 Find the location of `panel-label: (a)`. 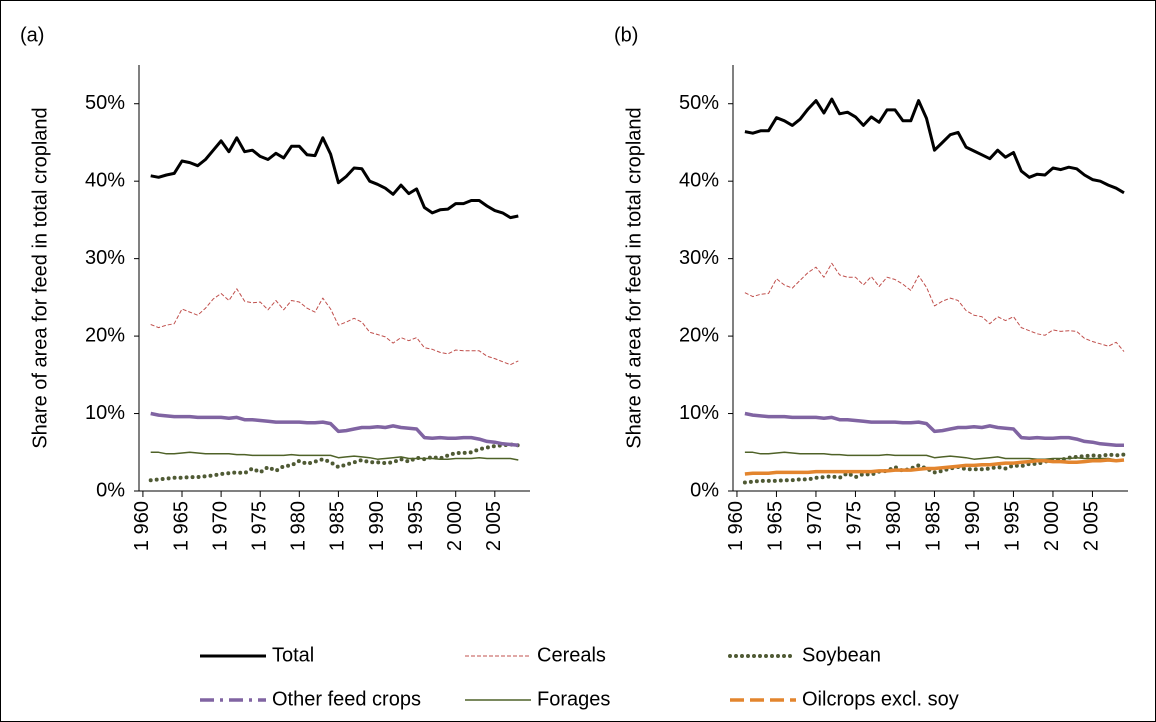

panel-label: (a) is located at coordinates (32, 35).